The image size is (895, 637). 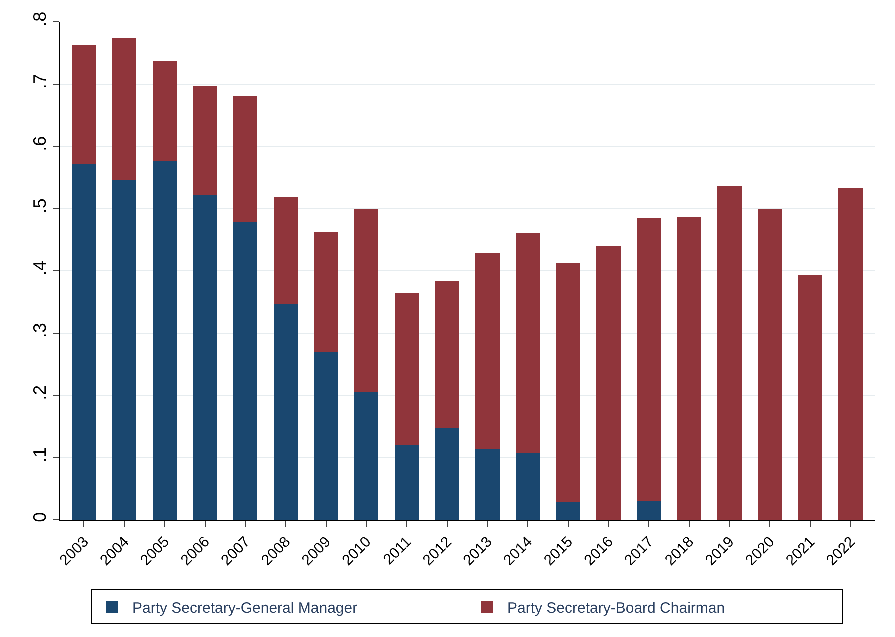 What do you see at coordinates (40, 455) in the screenshot?
I see `y-tick-label: .1` at bounding box center [40, 455].